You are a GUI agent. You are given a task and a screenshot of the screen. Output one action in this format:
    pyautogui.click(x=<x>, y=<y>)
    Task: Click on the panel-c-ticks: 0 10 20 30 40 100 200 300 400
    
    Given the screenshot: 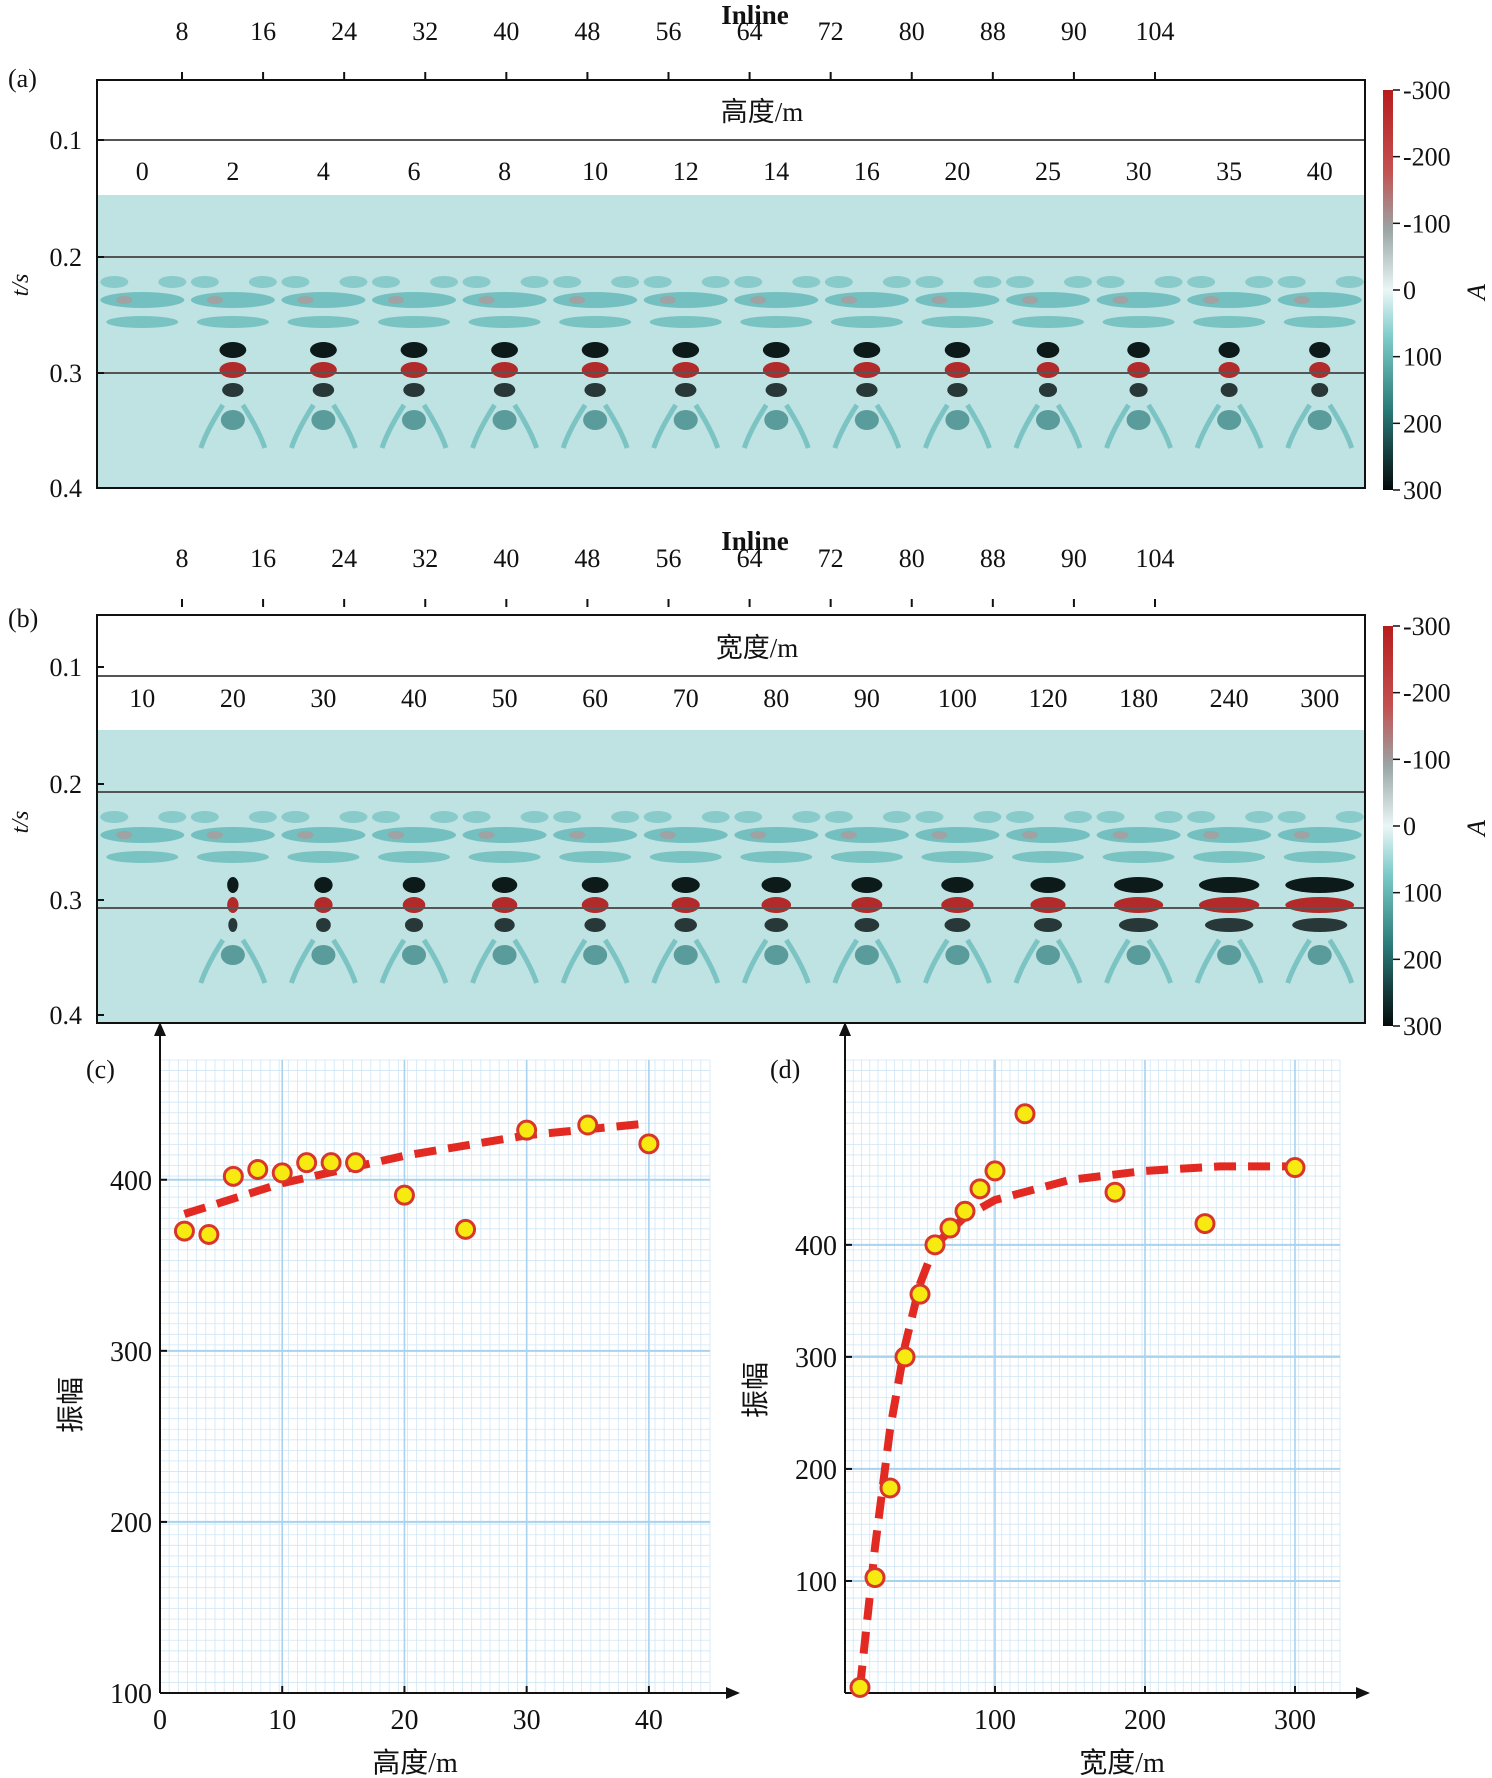 What is the action you would take?
    pyautogui.click(x=386, y=1451)
    